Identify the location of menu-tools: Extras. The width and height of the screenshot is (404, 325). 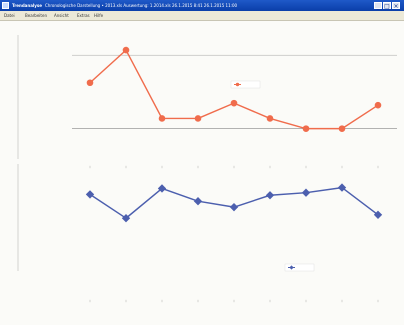
(83, 15).